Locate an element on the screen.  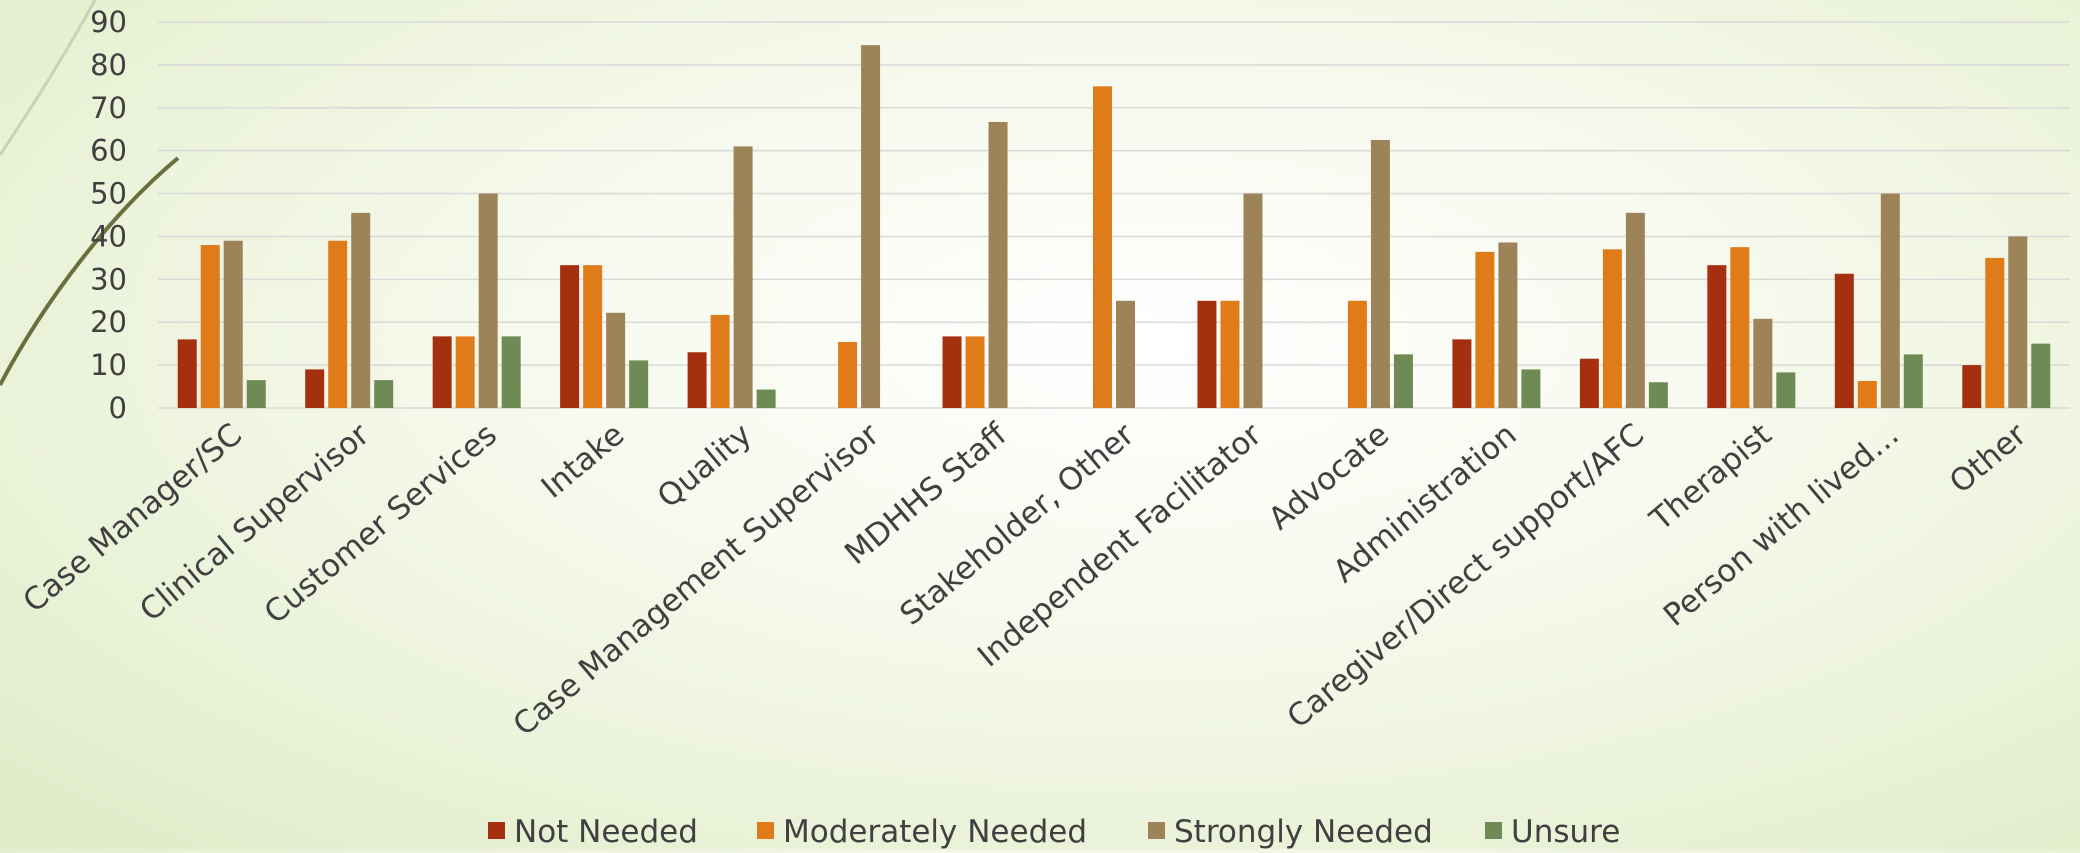
x-category-label: Intake is located at coordinates (583, 461).